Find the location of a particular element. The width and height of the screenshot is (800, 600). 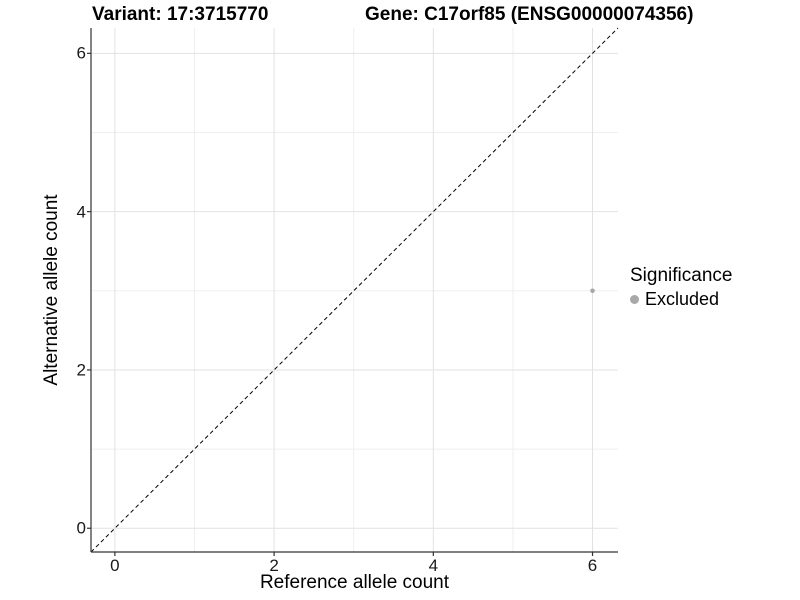

x-tick-label-6: 6 is located at coordinates (592, 565).